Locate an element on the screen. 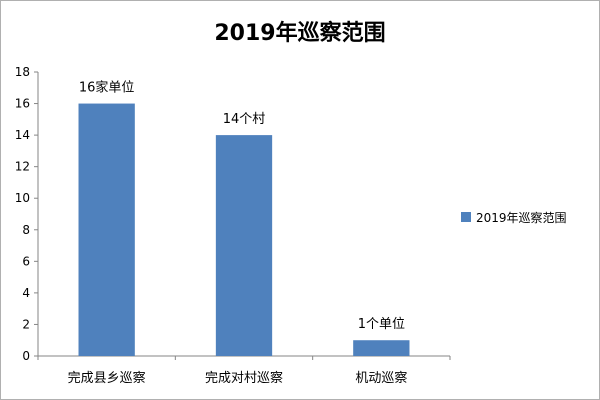  y-tick-label: 2 is located at coordinates (26, 324).